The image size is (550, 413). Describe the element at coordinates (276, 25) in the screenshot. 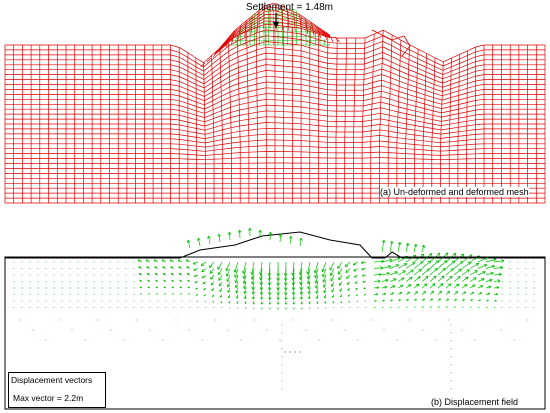

I see `settlement-arrowhead` at that location.